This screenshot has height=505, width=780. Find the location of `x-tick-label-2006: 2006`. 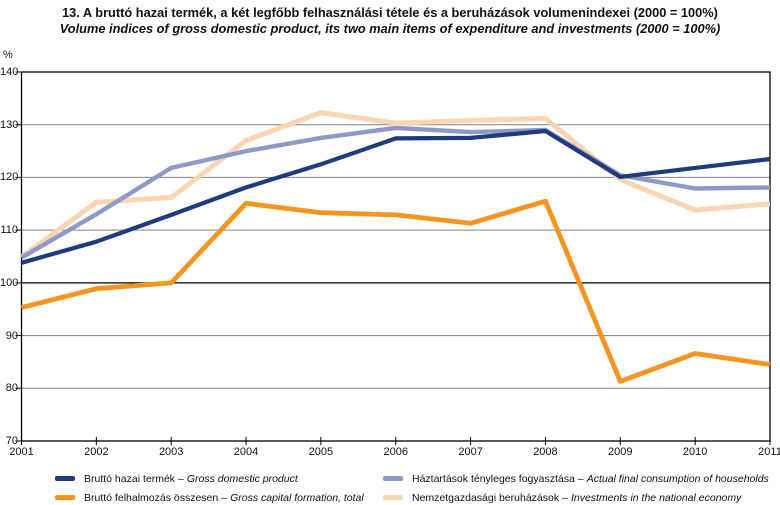

x-tick-label-2006: 2006 is located at coordinates (395, 452).